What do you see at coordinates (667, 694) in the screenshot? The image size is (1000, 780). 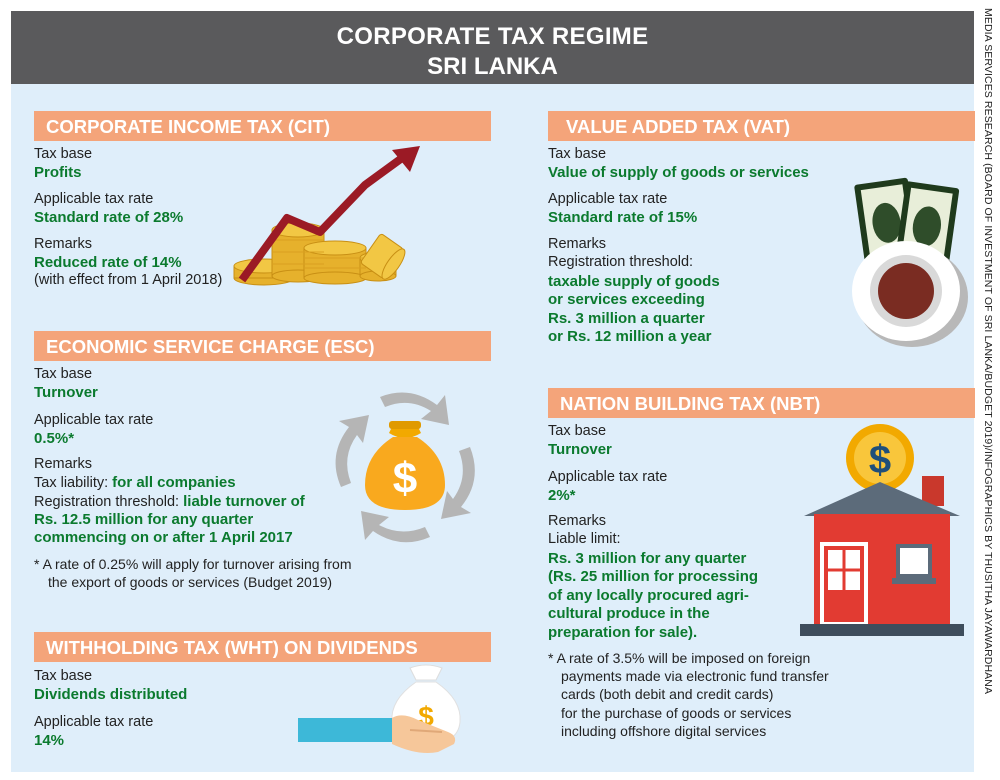 I see `nbt-footnote-3: cards (both debit and credit cards)` at bounding box center [667, 694].